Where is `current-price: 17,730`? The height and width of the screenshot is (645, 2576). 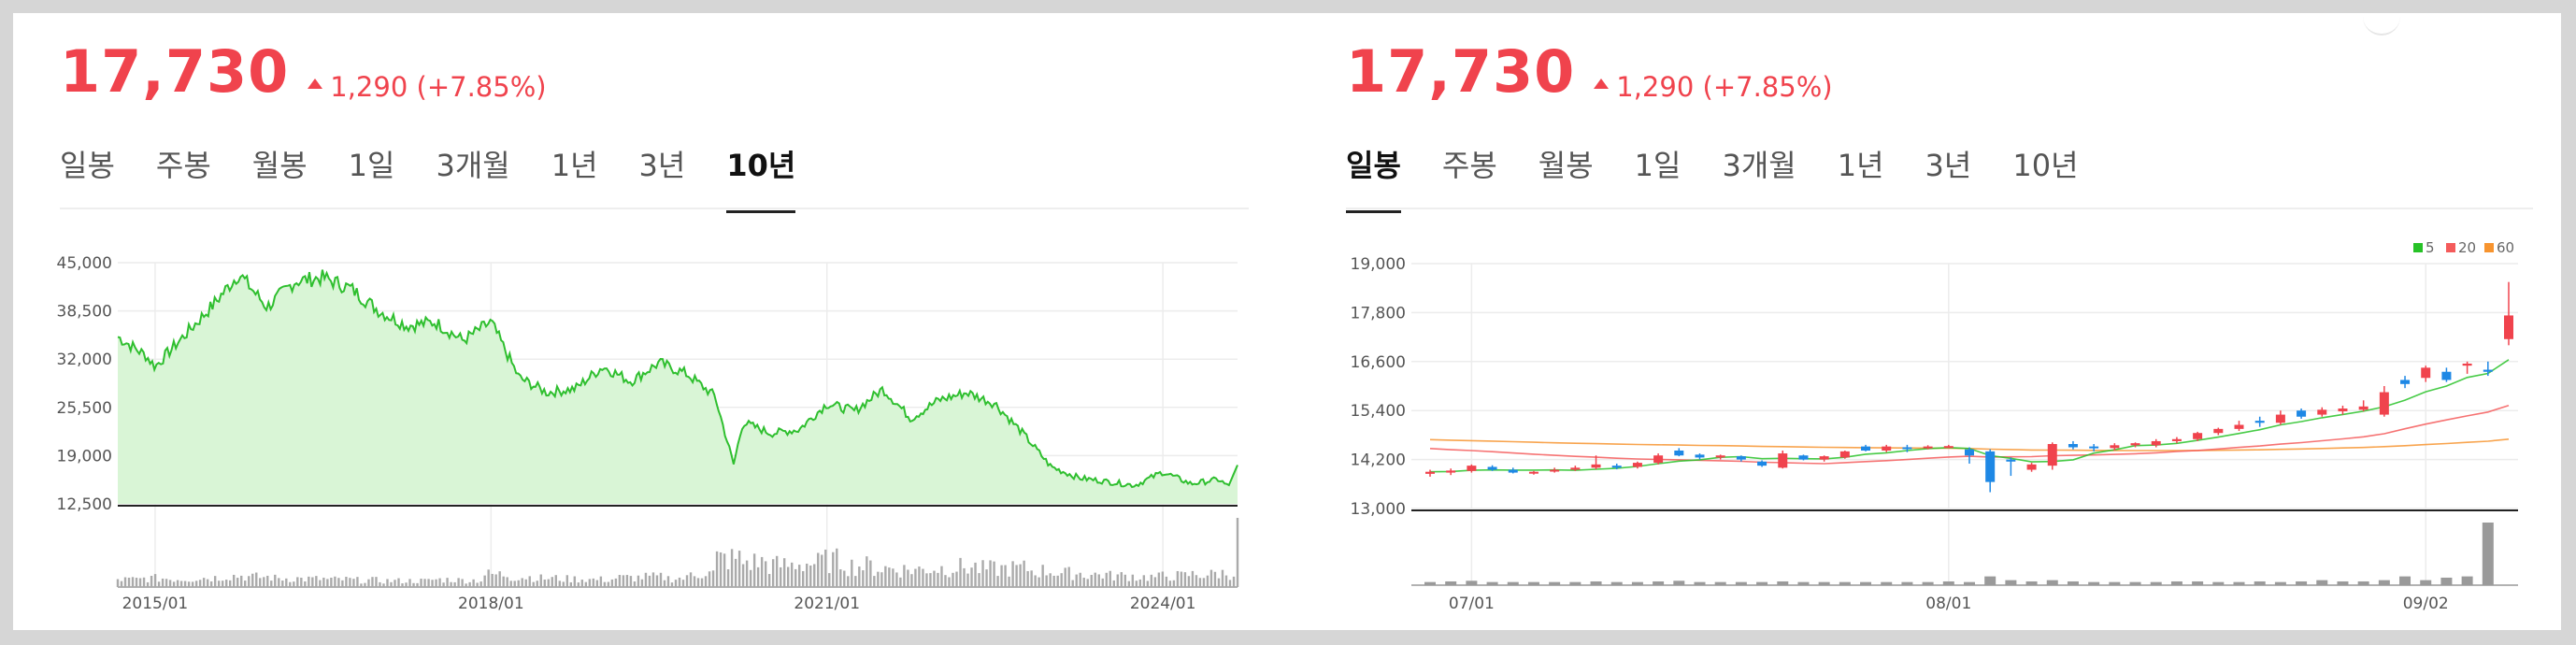
current-price: 17,730 is located at coordinates (175, 71).